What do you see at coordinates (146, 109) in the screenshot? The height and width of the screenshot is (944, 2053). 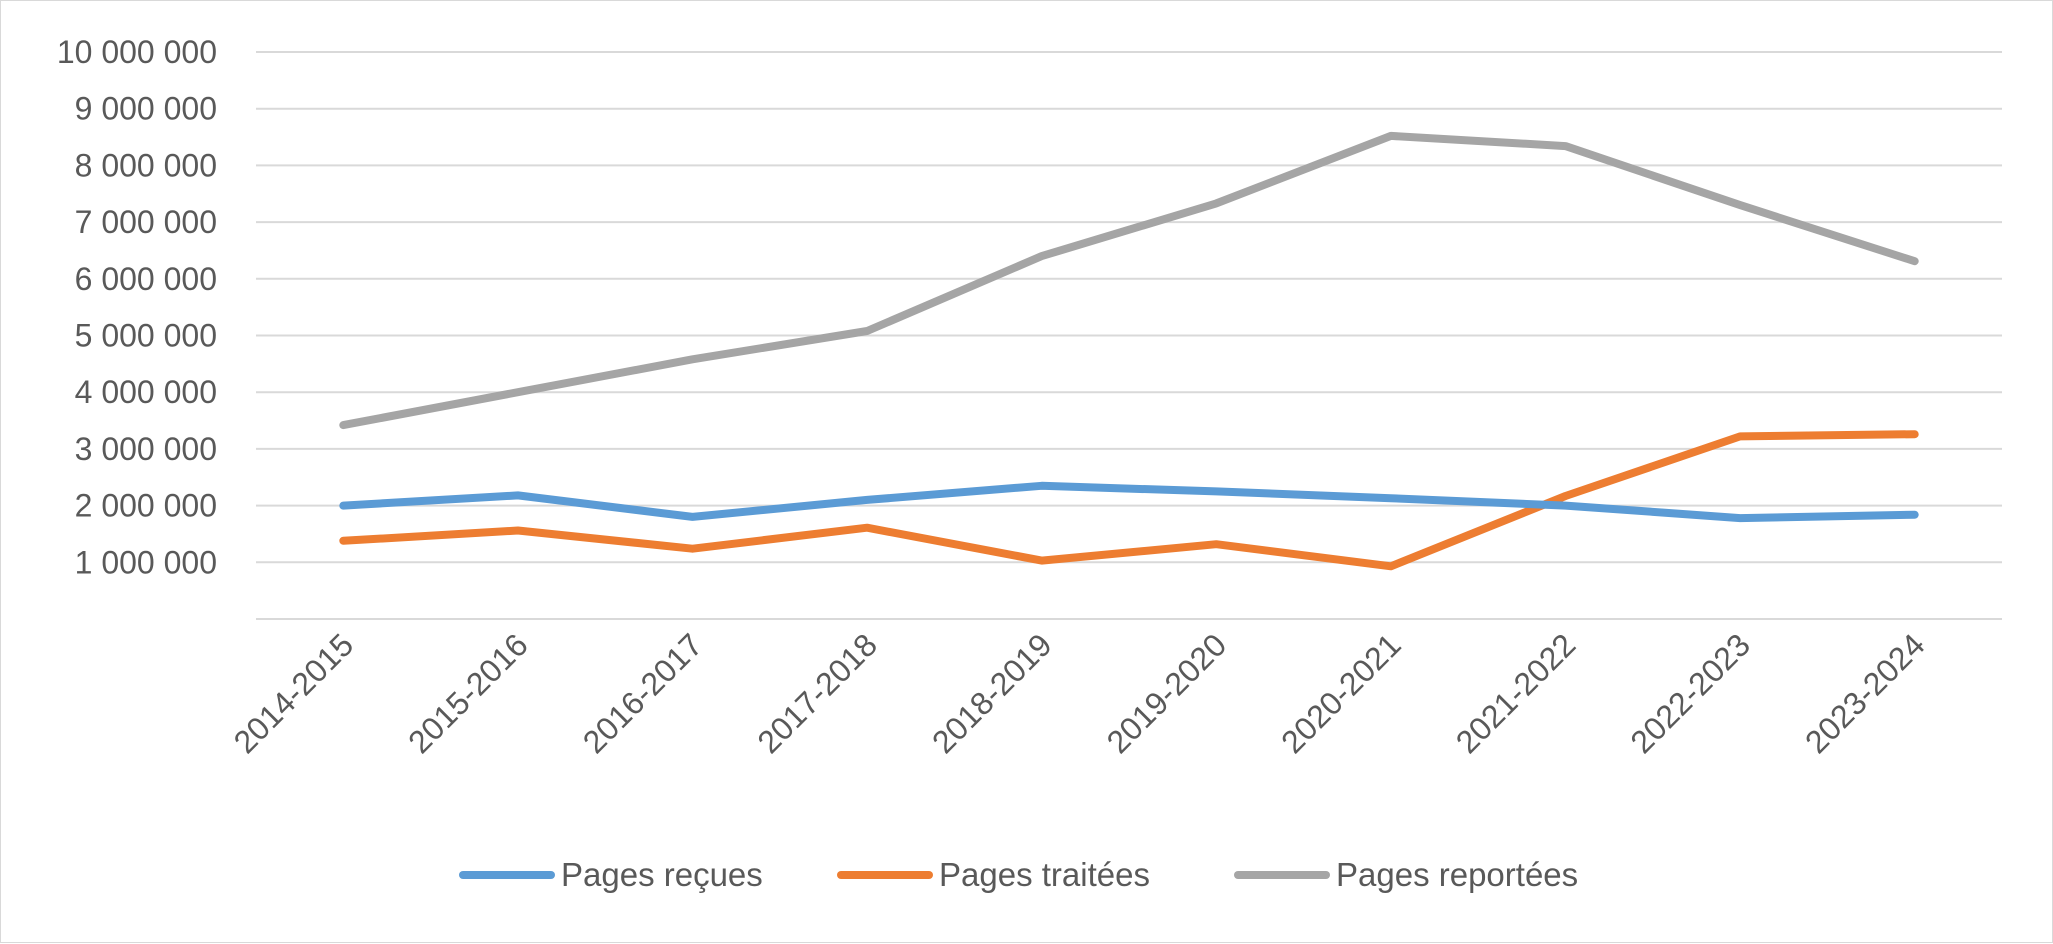 I see `y-tick-label: 9 000 000` at bounding box center [146, 109].